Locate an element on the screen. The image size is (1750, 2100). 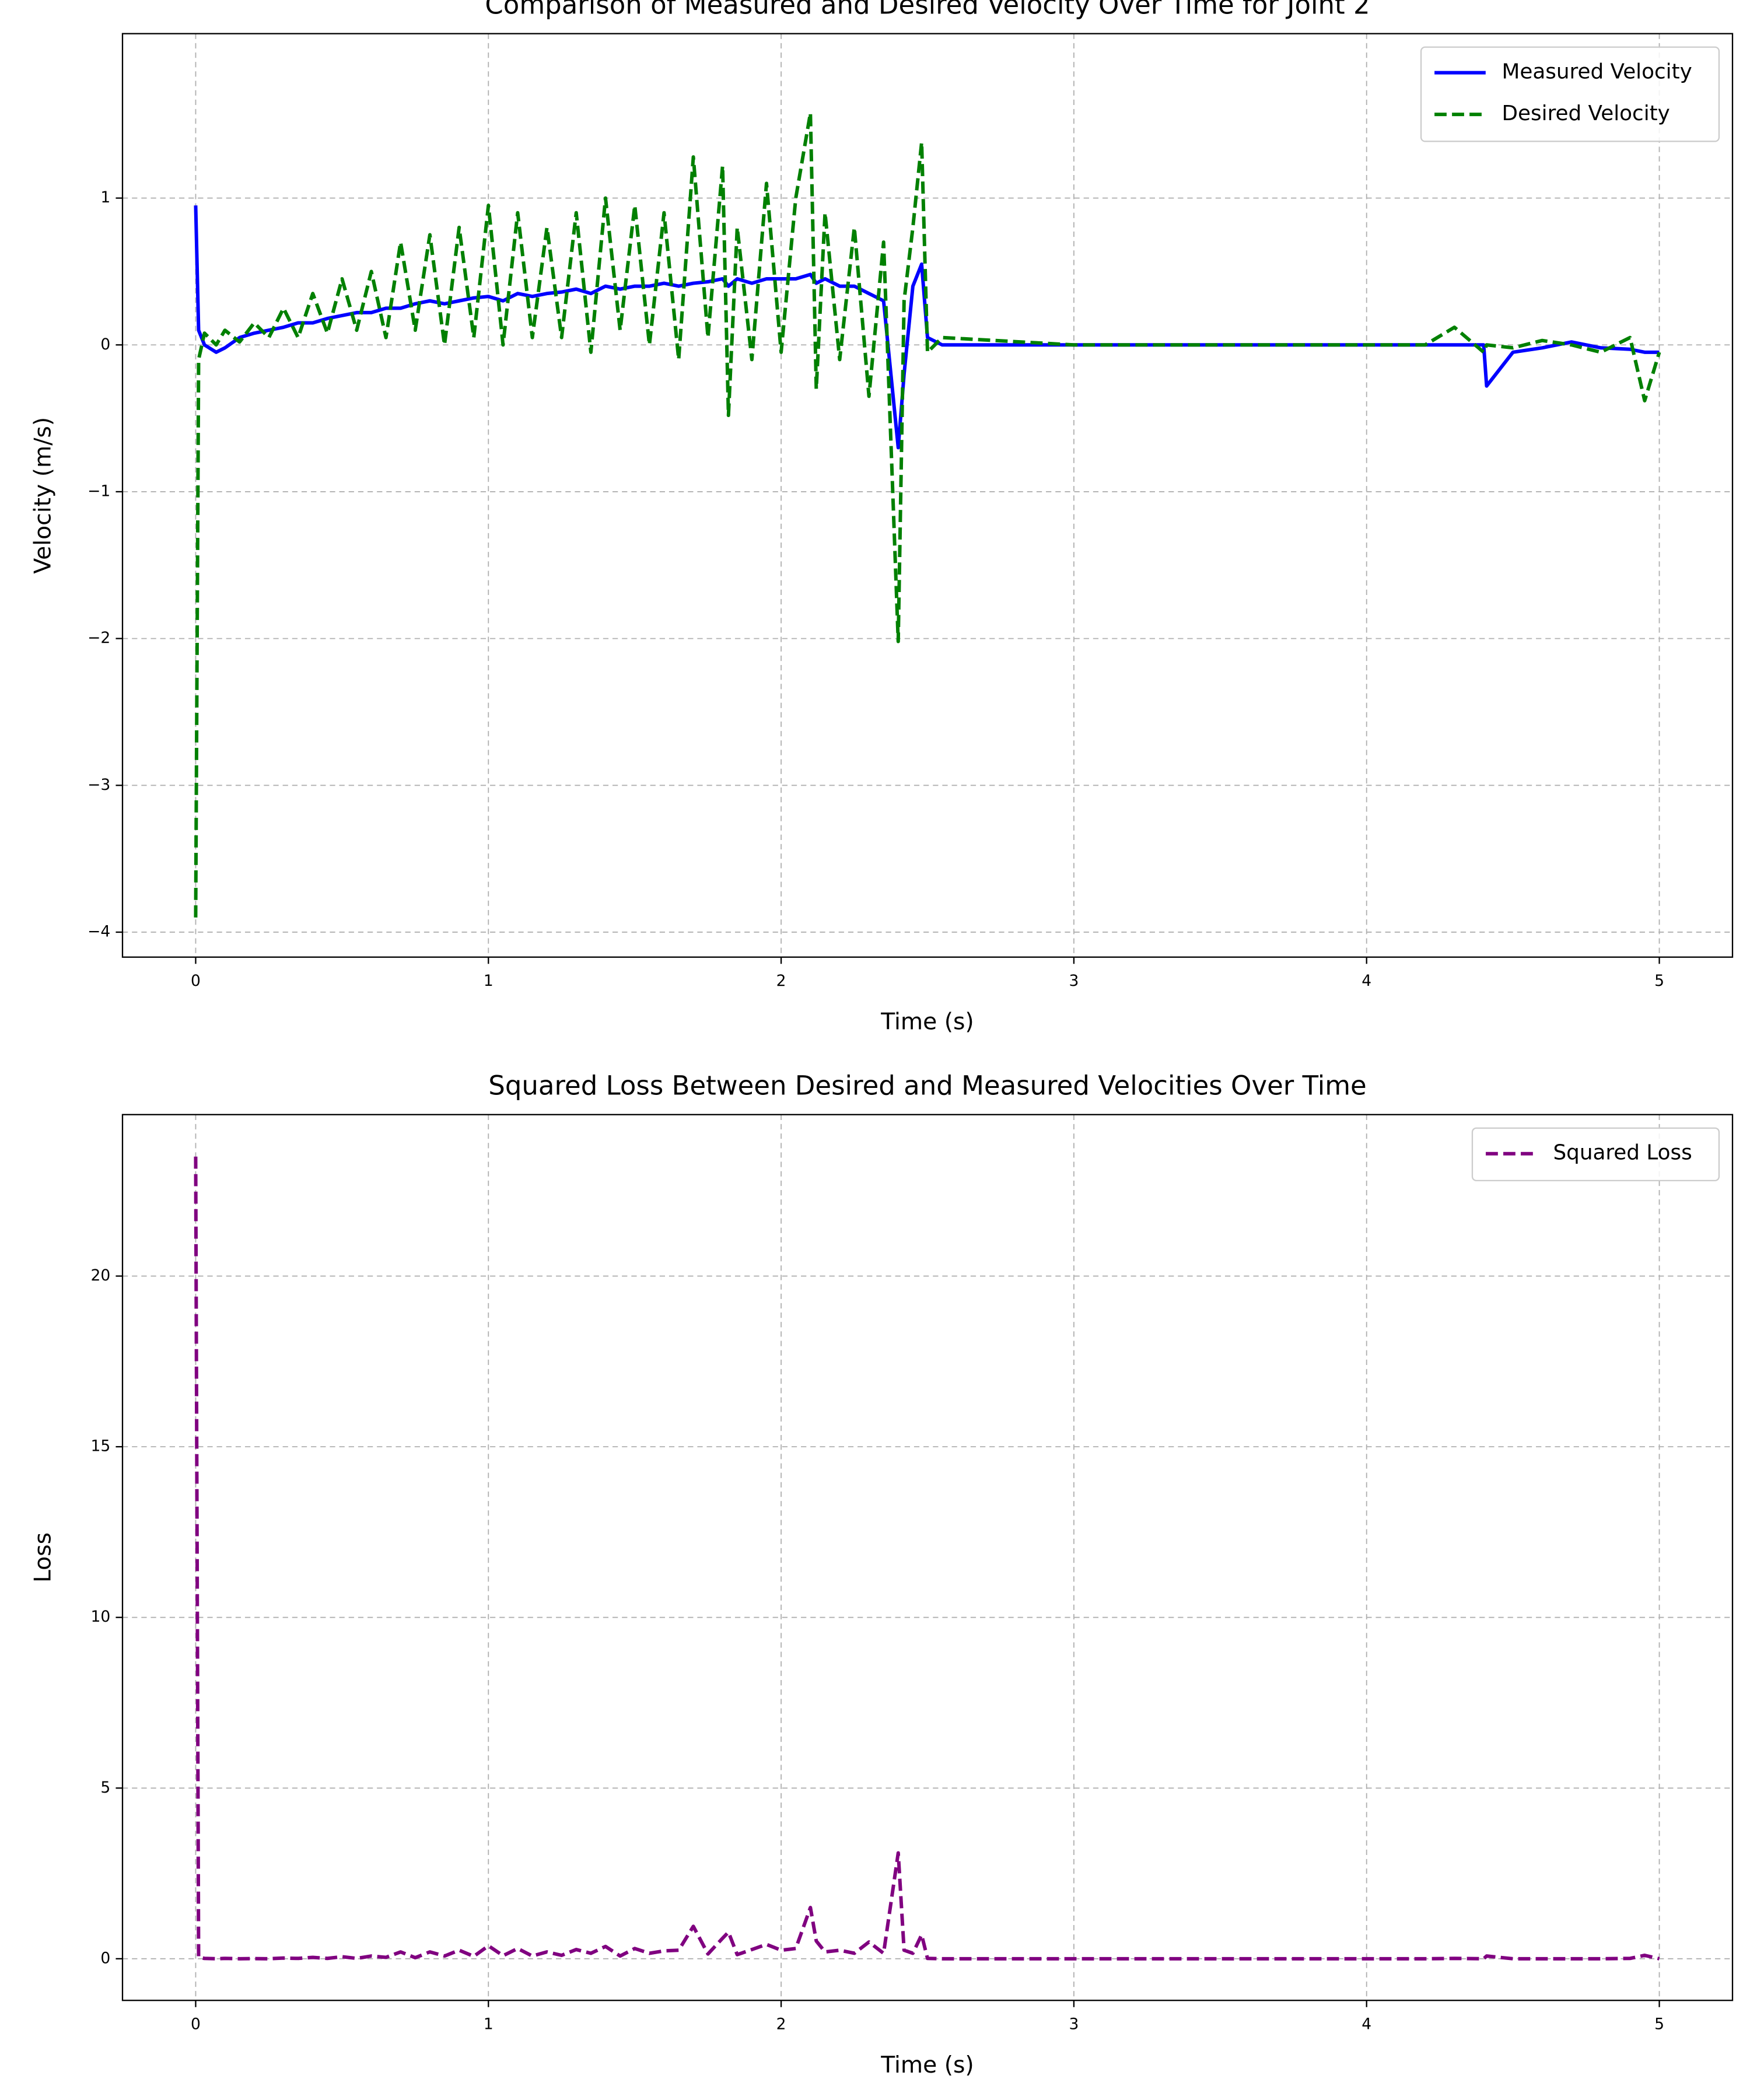
legend-label: Squared Loss is located at coordinates (1622, 1153).